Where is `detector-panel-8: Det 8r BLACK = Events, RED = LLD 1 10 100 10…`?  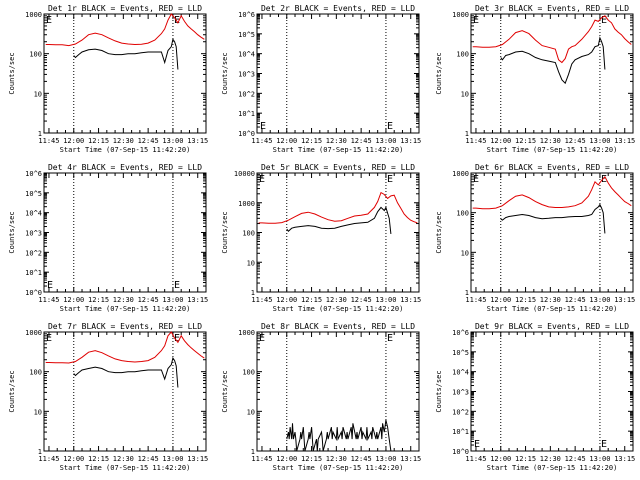
detector-panel-8: Det 8r BLACK = Events, RED = LLD 1 10 100 10… is located at coordinates (321, 397).